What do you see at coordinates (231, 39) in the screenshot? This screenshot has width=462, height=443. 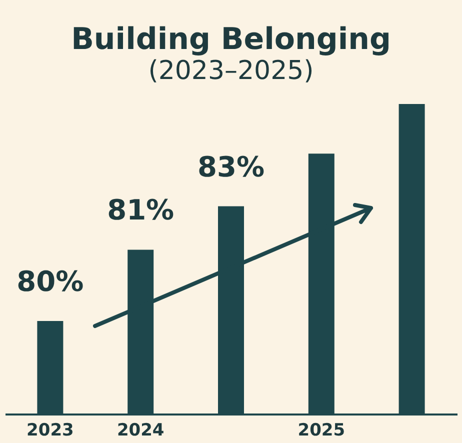 I see `chart-title: Building Belonging` at bounding box center [231, 39].